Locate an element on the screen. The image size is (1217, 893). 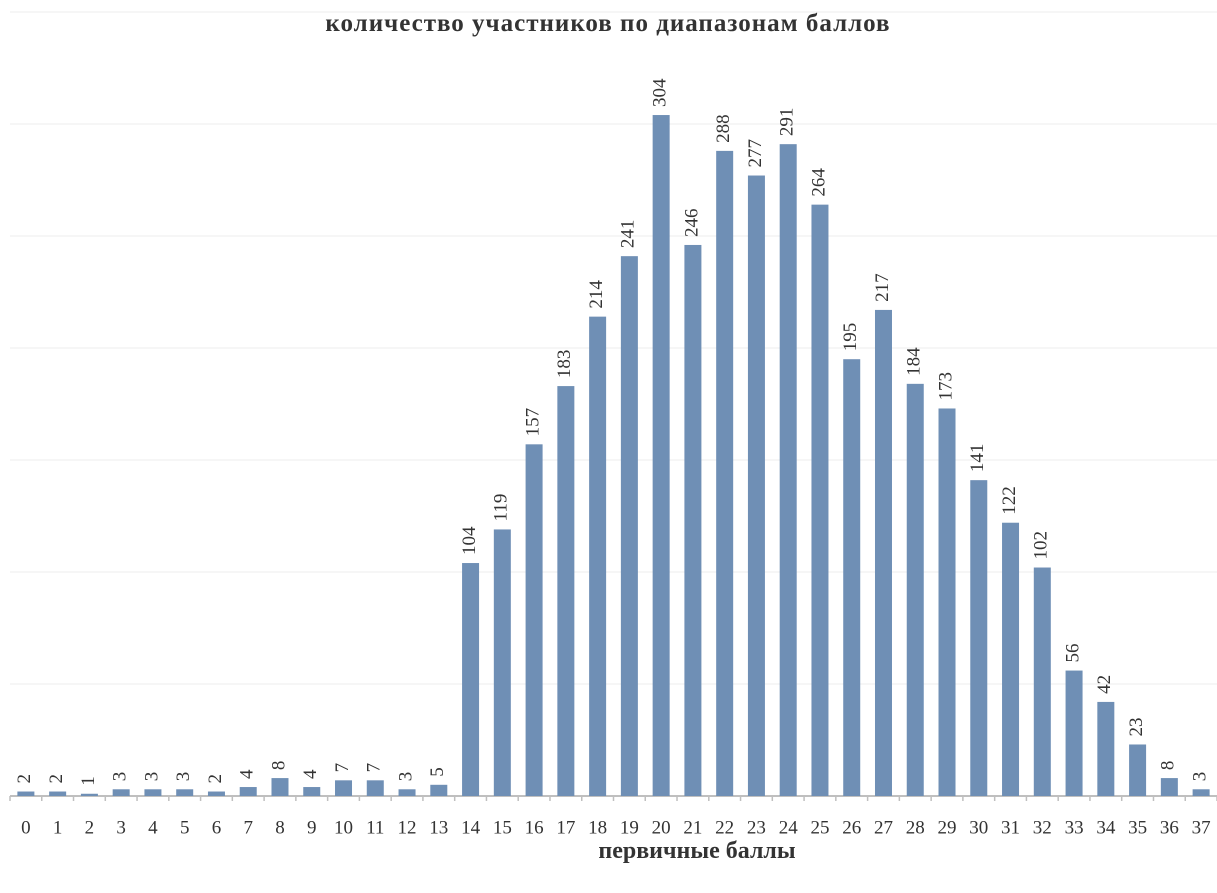
x-tick-label: 26 is located at coordinates (851, 827).